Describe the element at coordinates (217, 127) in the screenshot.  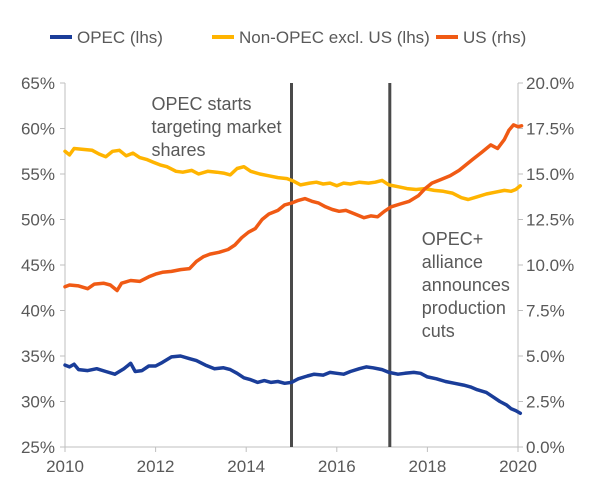
I see `annotation-text: targeting market` at that location.